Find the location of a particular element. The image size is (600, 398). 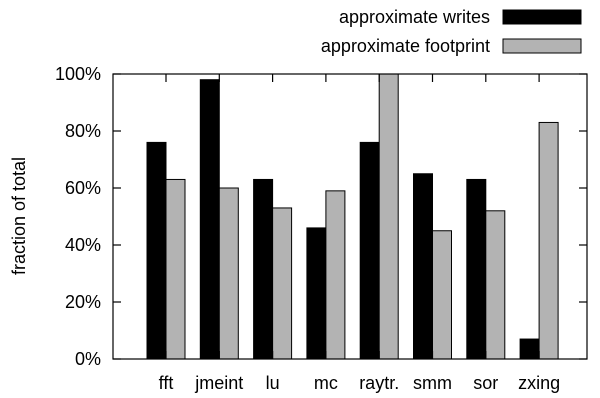

legend-label-writes: approximate writes is located at coordinates (414, 17).